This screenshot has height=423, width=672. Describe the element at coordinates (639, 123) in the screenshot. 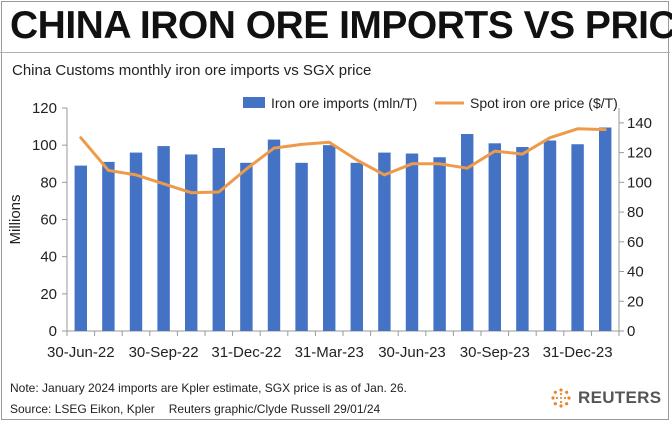

I see `y-tick-label-right: 140` at that location.